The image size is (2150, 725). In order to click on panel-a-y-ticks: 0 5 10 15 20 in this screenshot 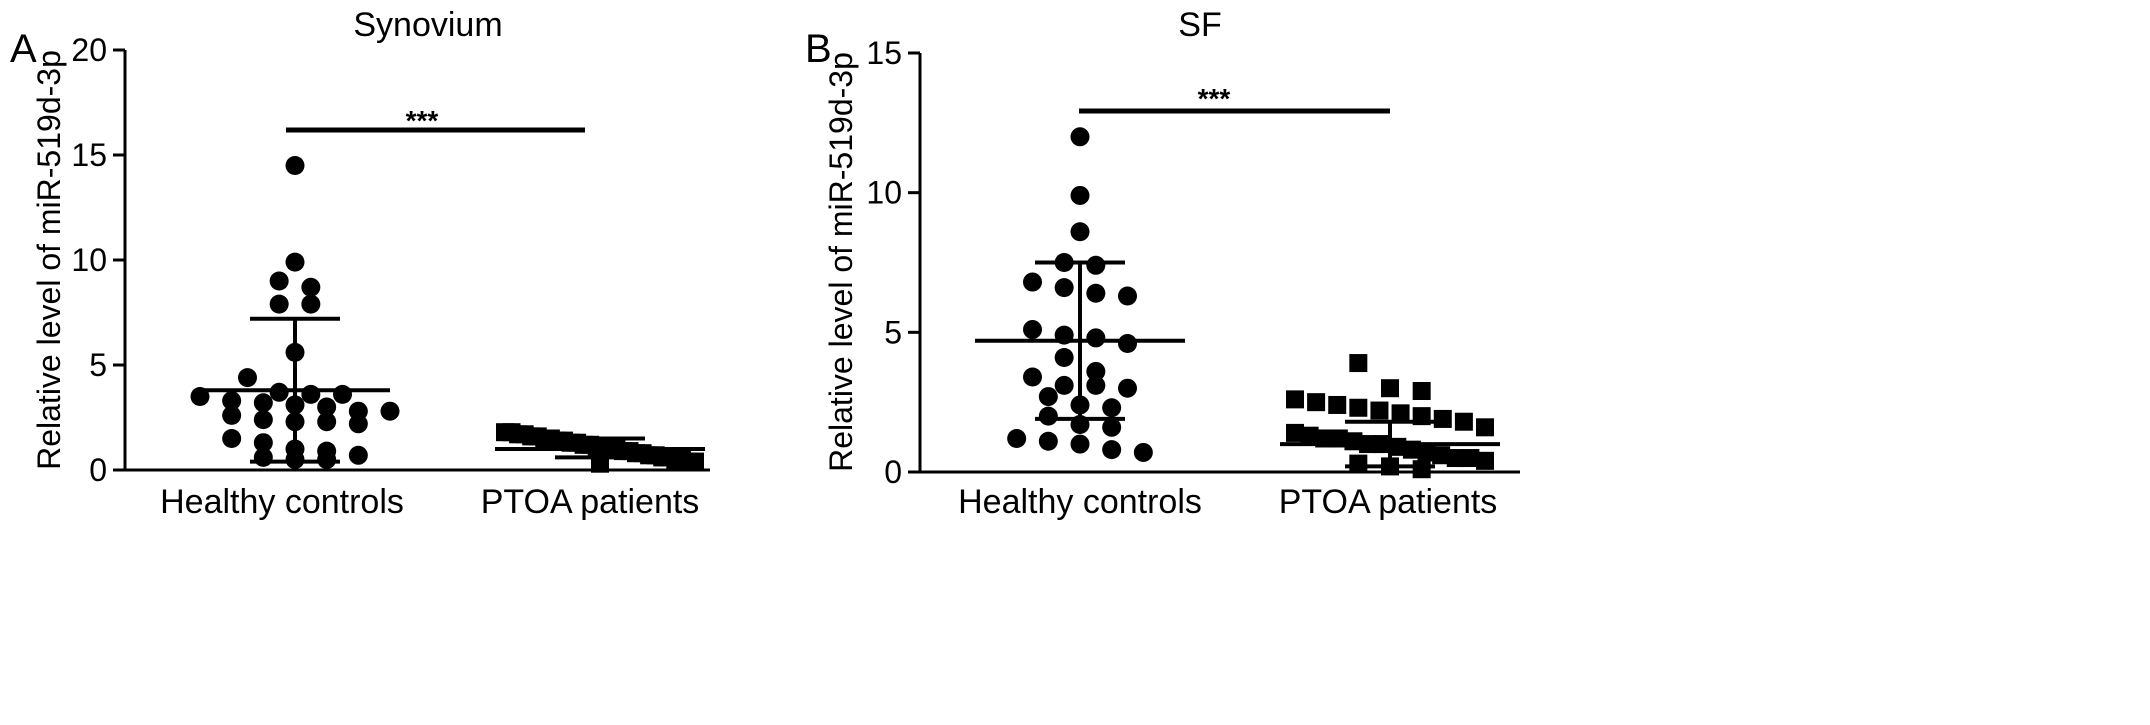, I will do `click(98, 260)`.